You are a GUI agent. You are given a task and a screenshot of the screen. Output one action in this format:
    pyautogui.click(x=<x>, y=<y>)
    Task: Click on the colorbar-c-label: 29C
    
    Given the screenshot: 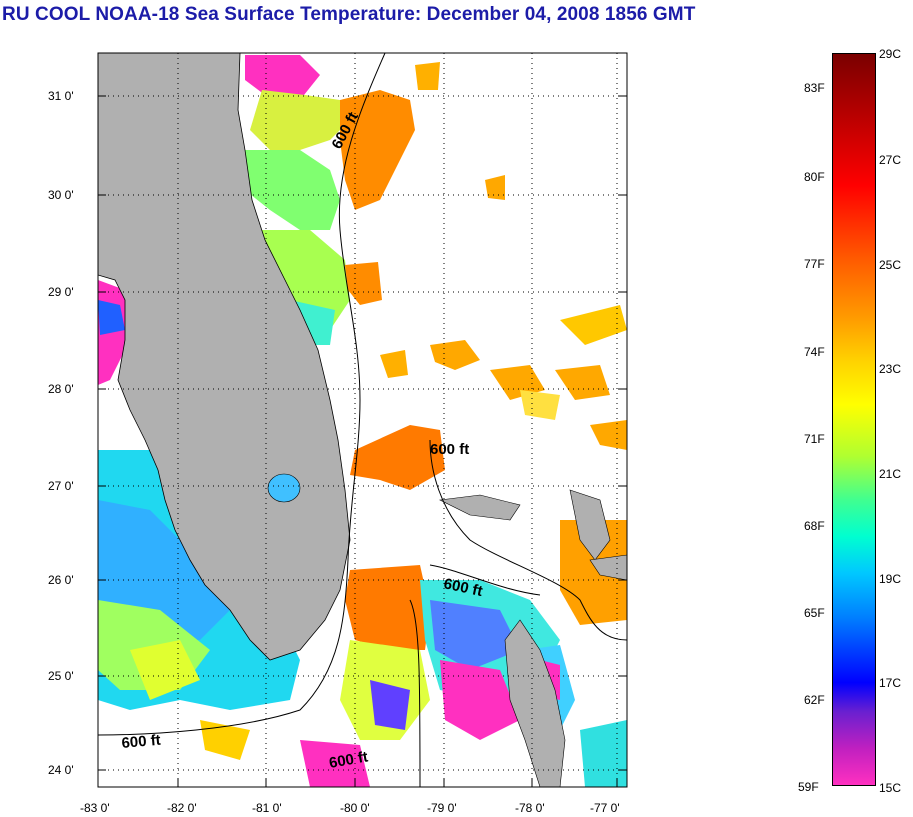 What is the action you would take?
    pyautogui.click(x=890, y=54)
    